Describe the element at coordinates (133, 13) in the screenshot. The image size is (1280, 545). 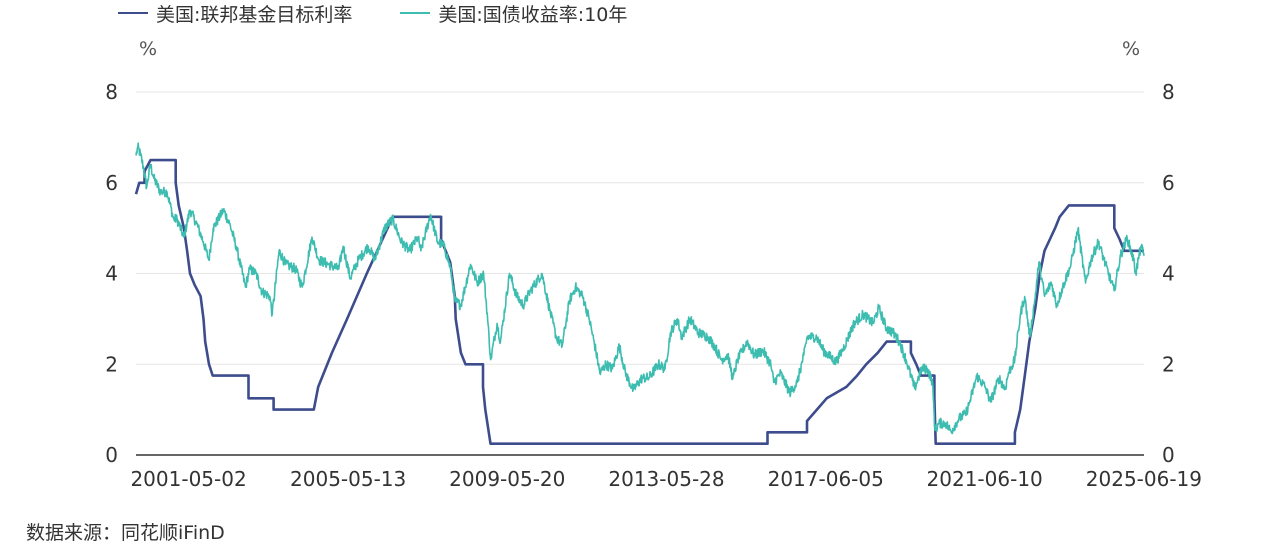
I see `legend-swatch-fed-funds-rate` at that location.